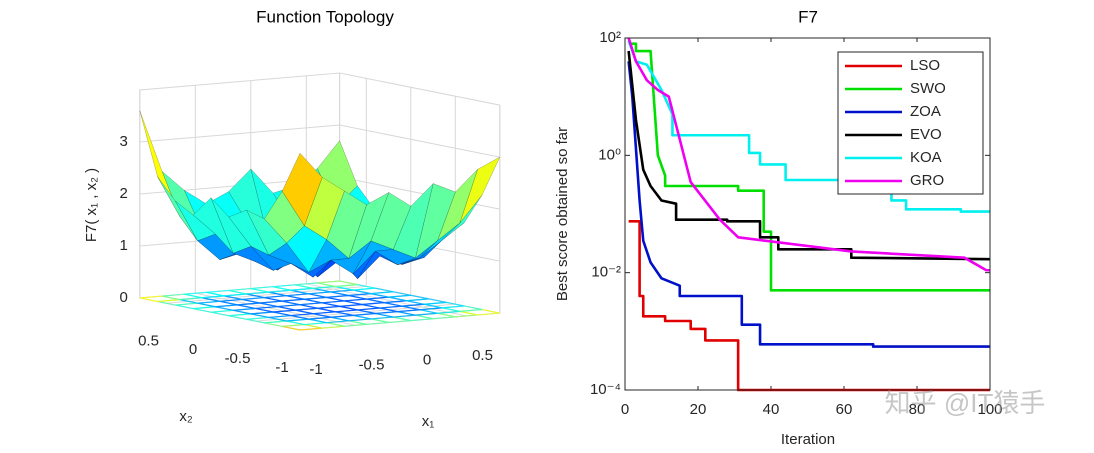  Describe the element at coordinates (965, 403) in the screenshot. I see `watermark: 知乎 @IT猿手` at that location.